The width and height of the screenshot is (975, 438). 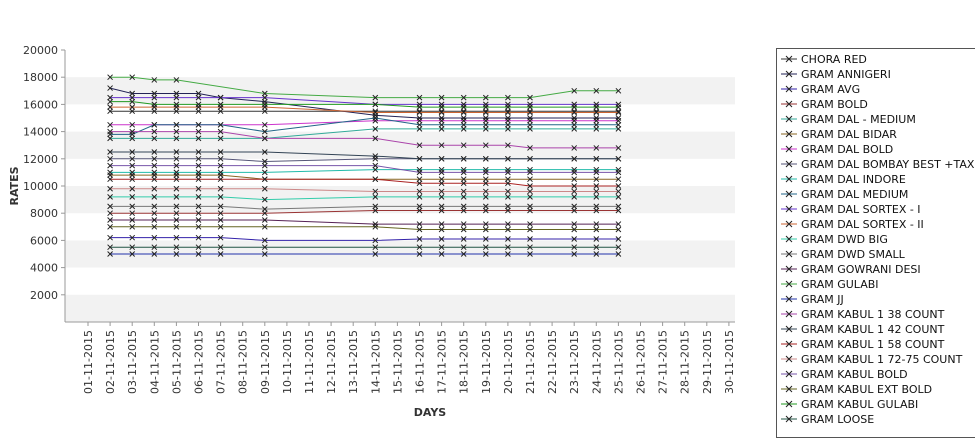 I want to click on legend-item: GRAM DAL INDORE, so click(x=876, y=179).